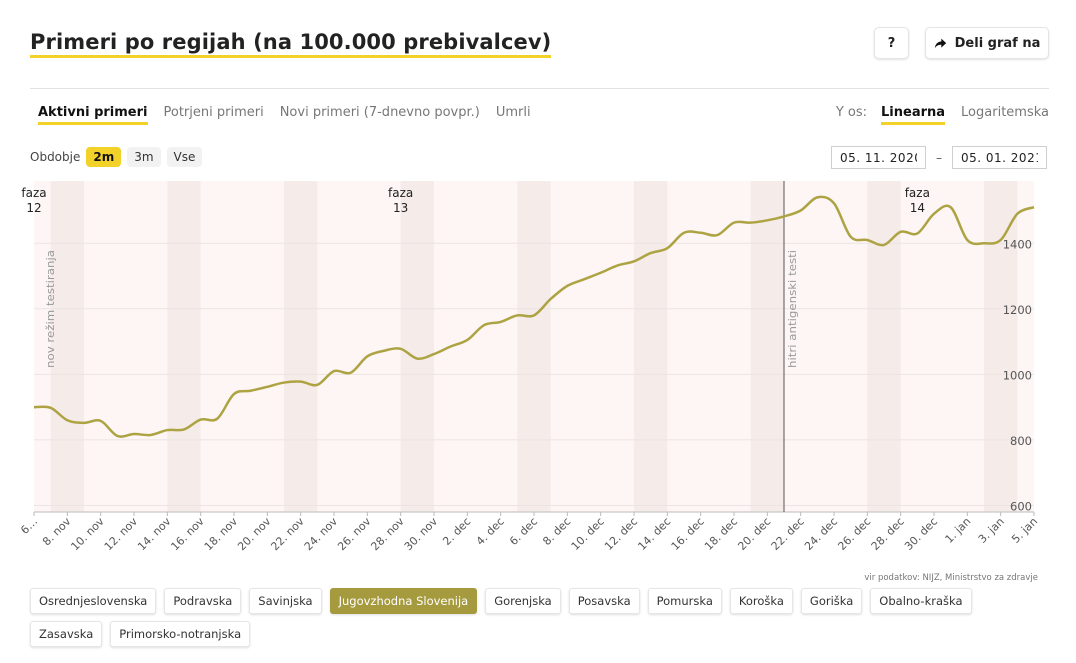 The height and width of the screenshot is (663, 1076). I want to click on x-tick-label: 1. jan, so click(958, 530).